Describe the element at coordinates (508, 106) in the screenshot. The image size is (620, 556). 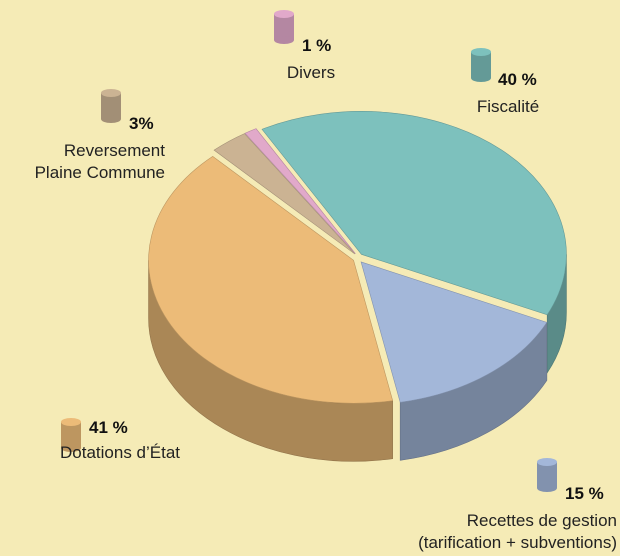
I see `category-label: Fiscalité` at that location.